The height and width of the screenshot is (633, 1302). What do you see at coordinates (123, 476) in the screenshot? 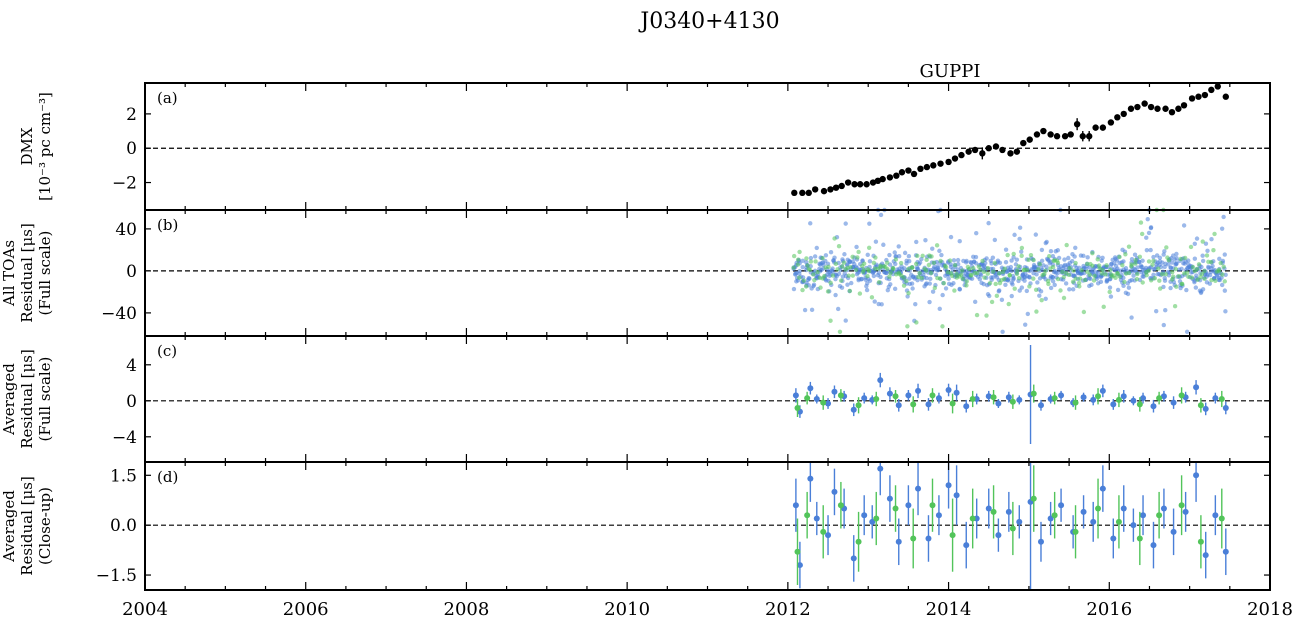
I see `y-tick-label: 1.5` at bounding box center [123, 476].